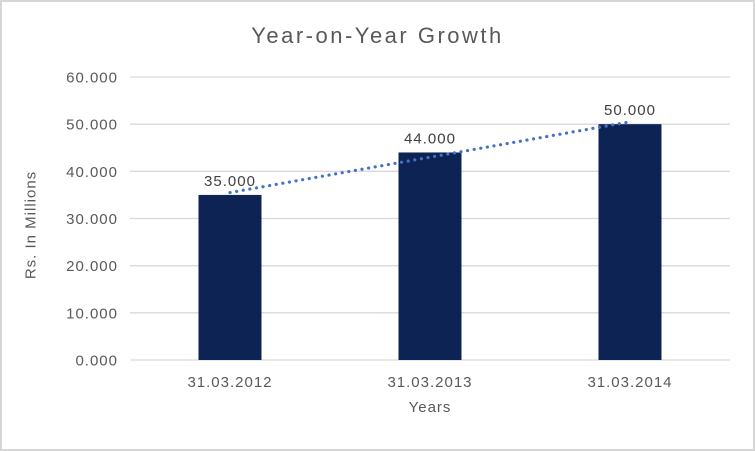 Image resolution: width=755 pixels, height=451 pixels. I want to click on data-label: 35.000, so click(230, 181).